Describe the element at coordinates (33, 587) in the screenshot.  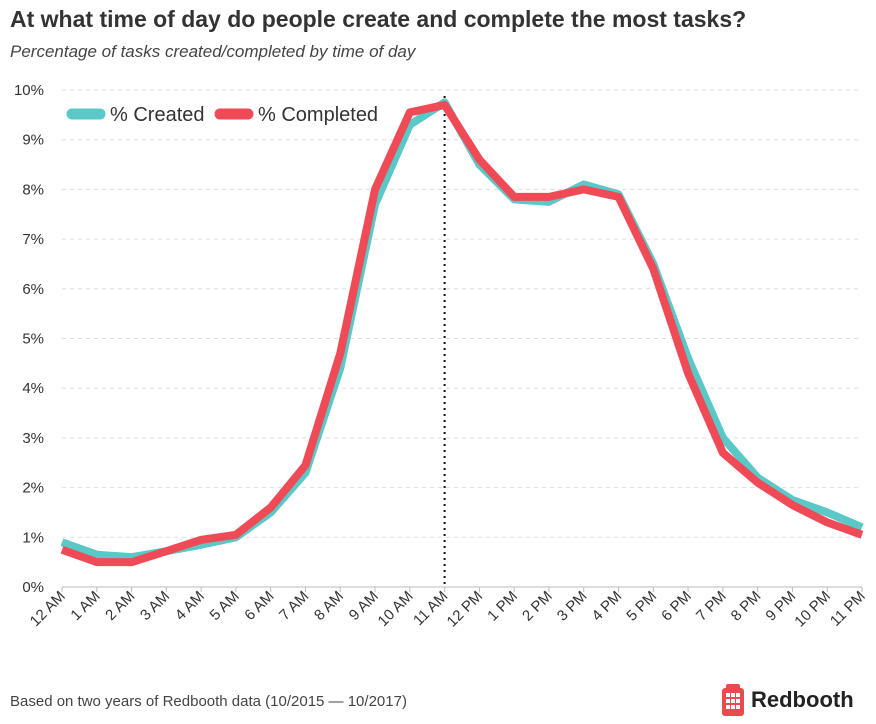
I see `y-tick-label: 0%` at that location.